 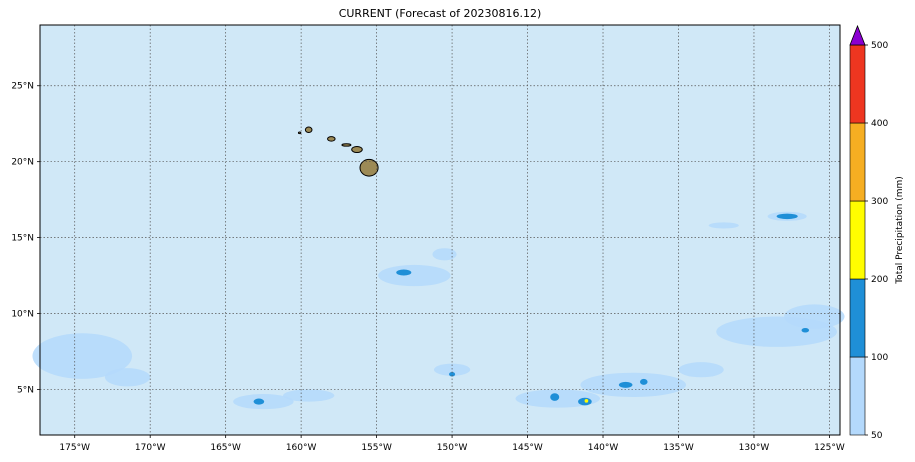 What do you see at coordinates (357, 149) in the screenshot?
I see `island-maui` at bounding box center [357, 149].